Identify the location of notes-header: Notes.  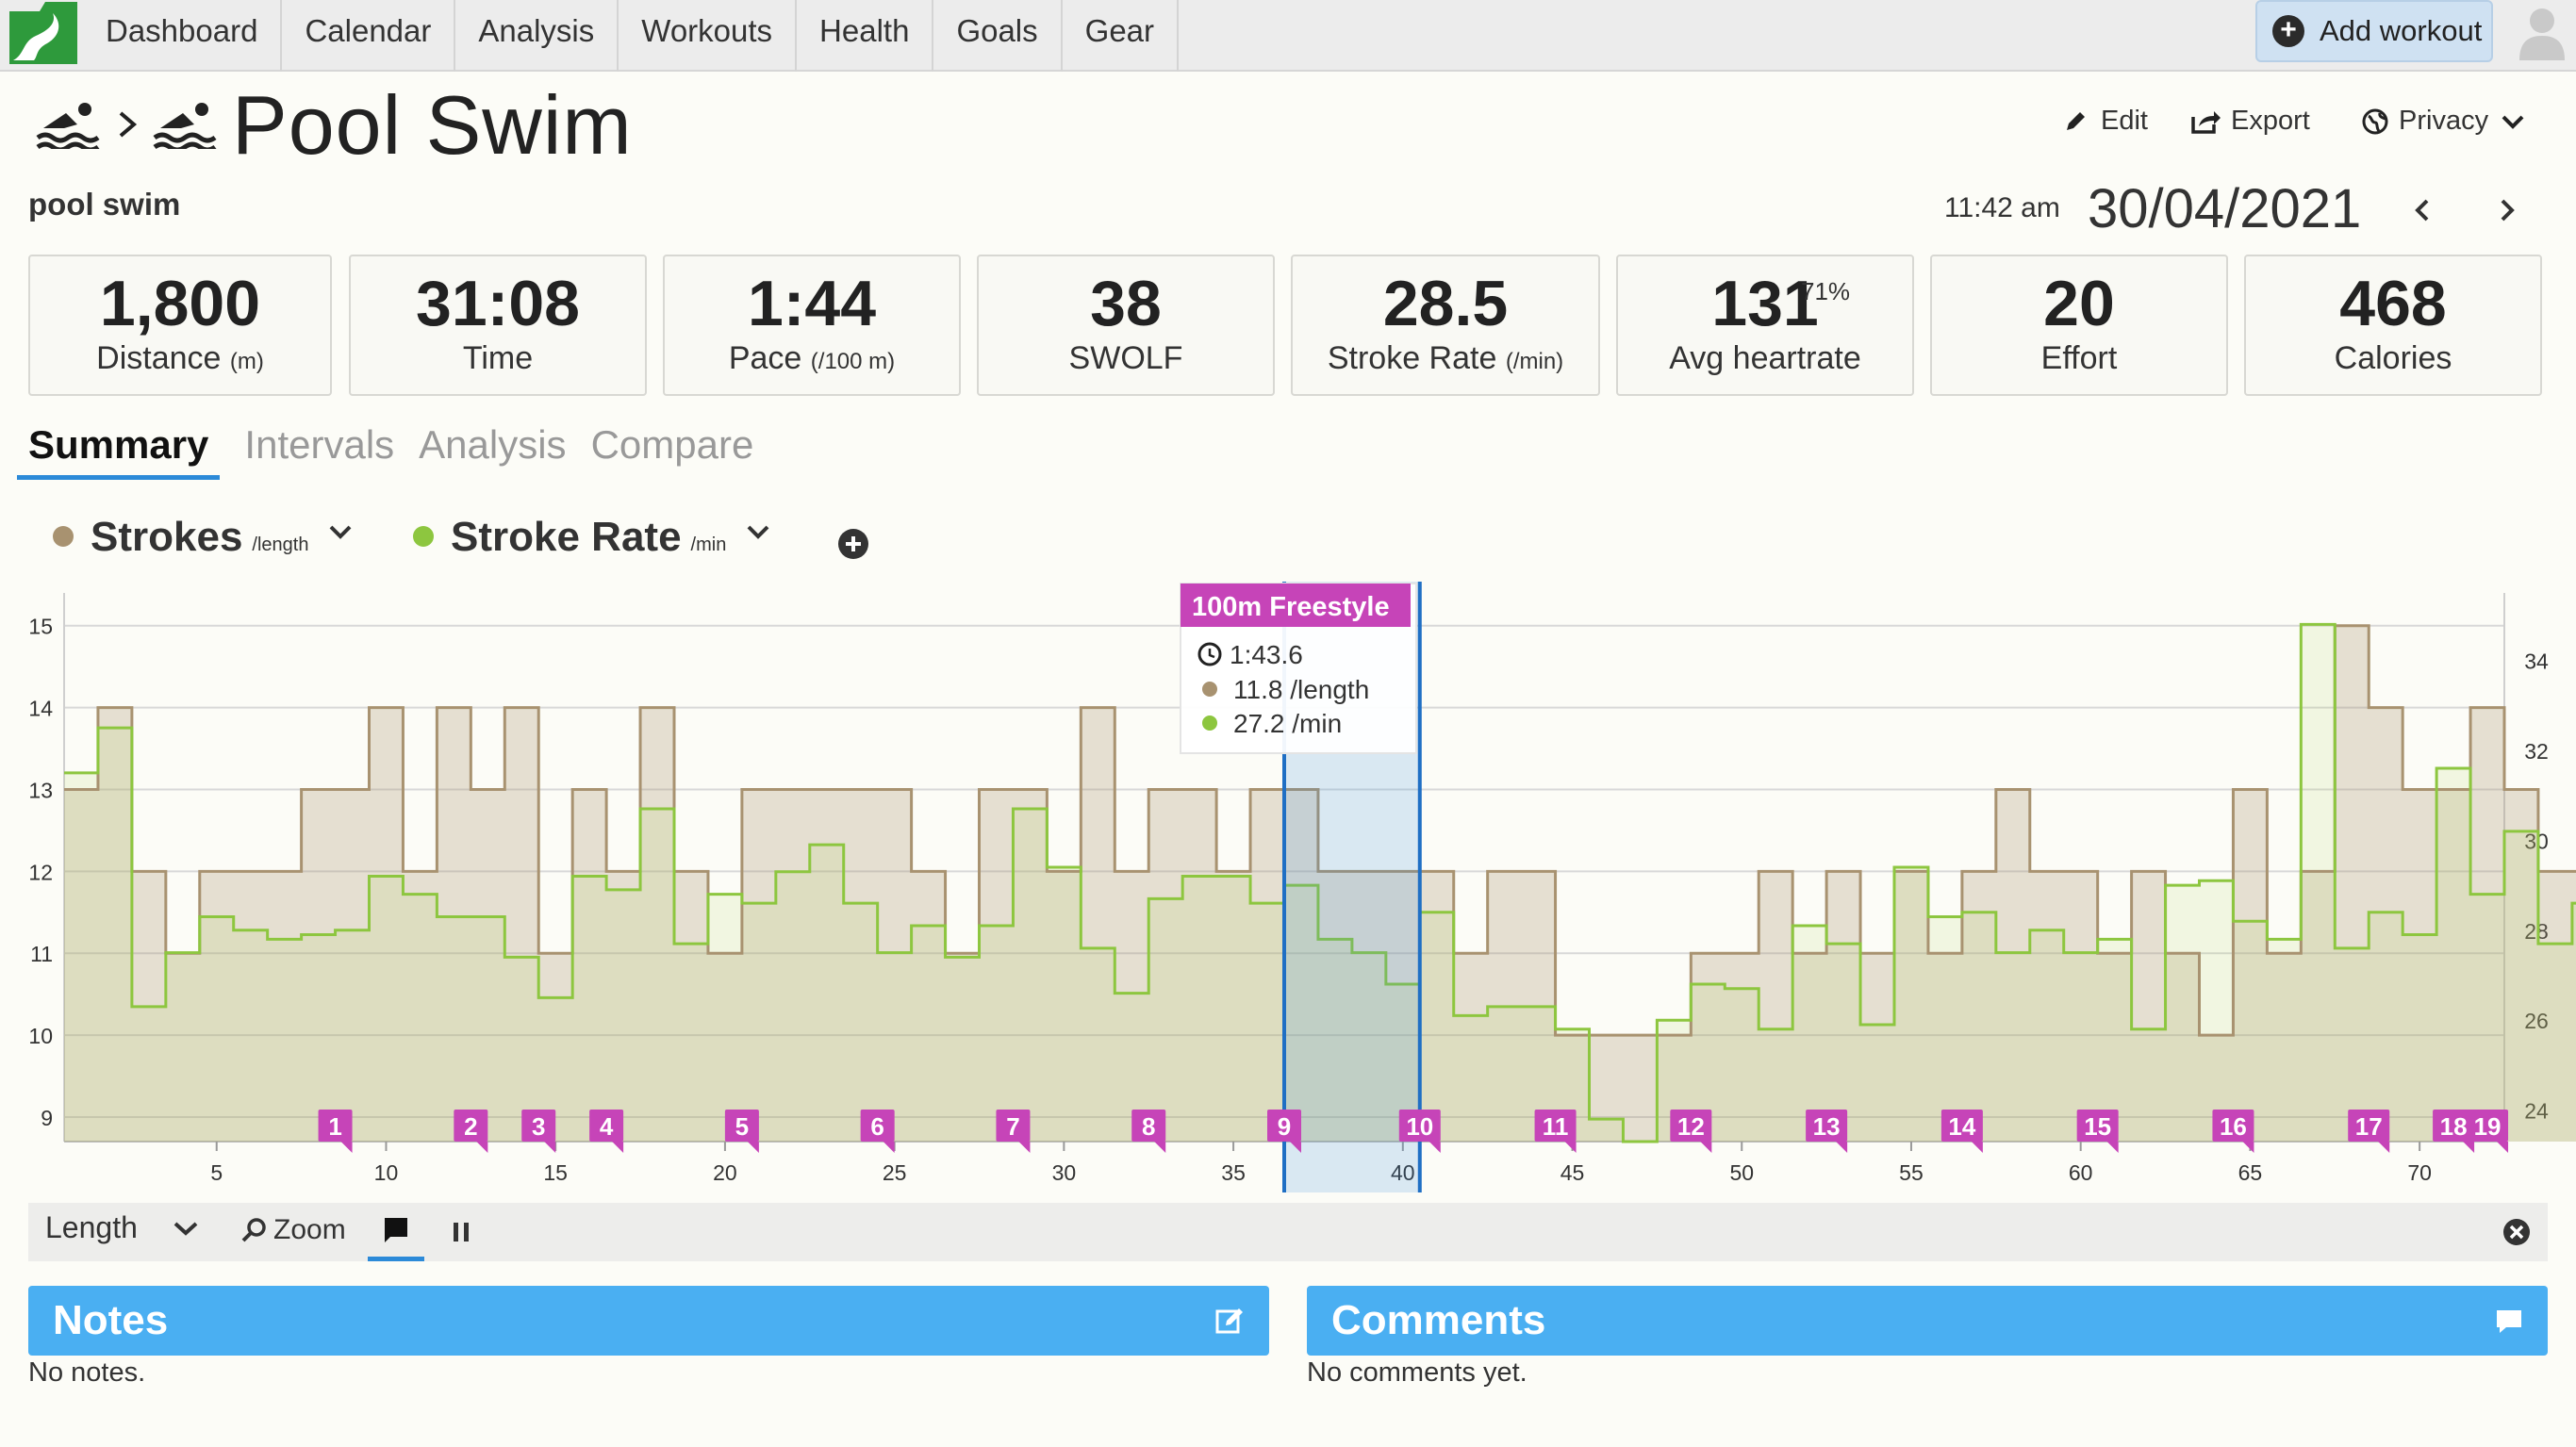
(648, 1321).